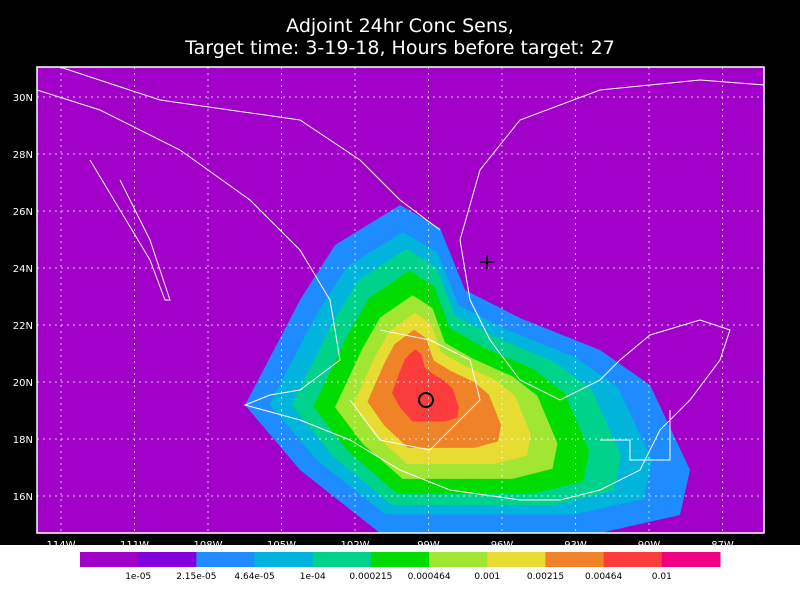  I want to click on plus-marker, so click(487, 262).